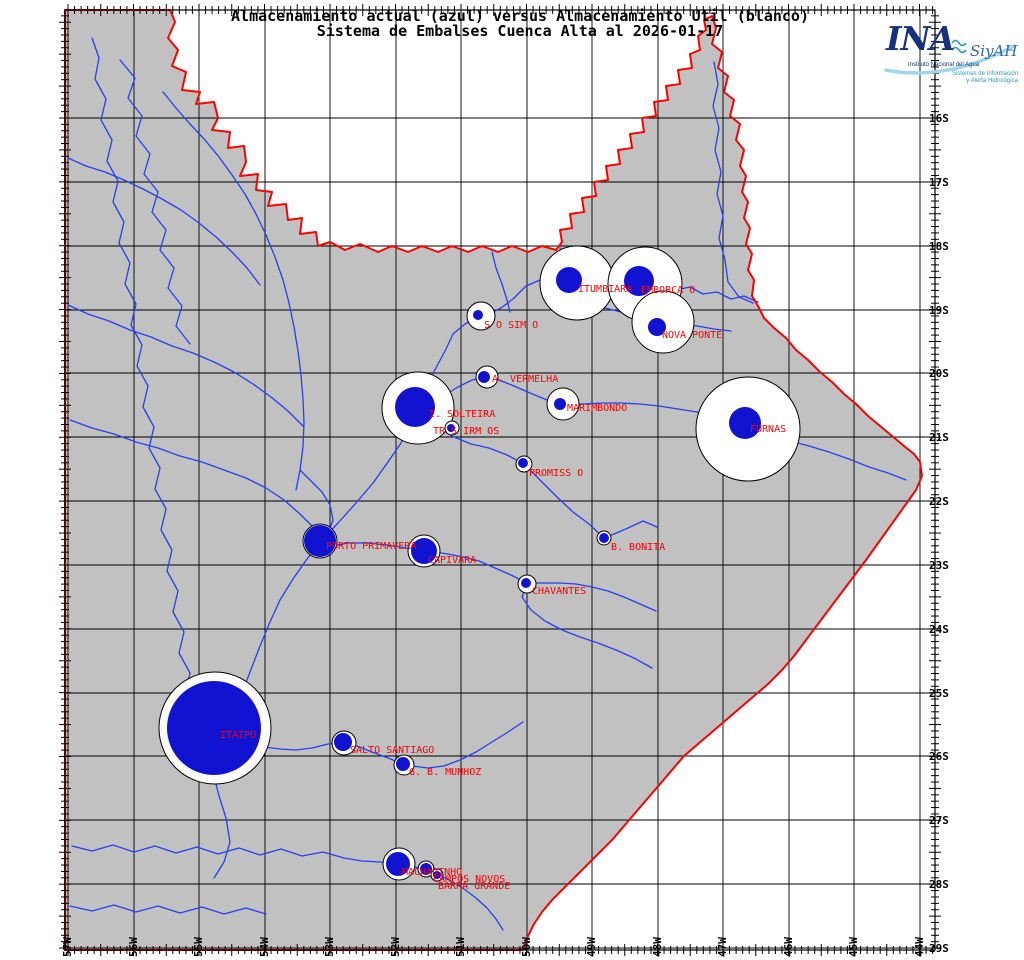 The image size is (1024, 960). Describe the element at coordinates (657, 947) in the screenshot. I see `lon-label-48W: 48W` at that location.